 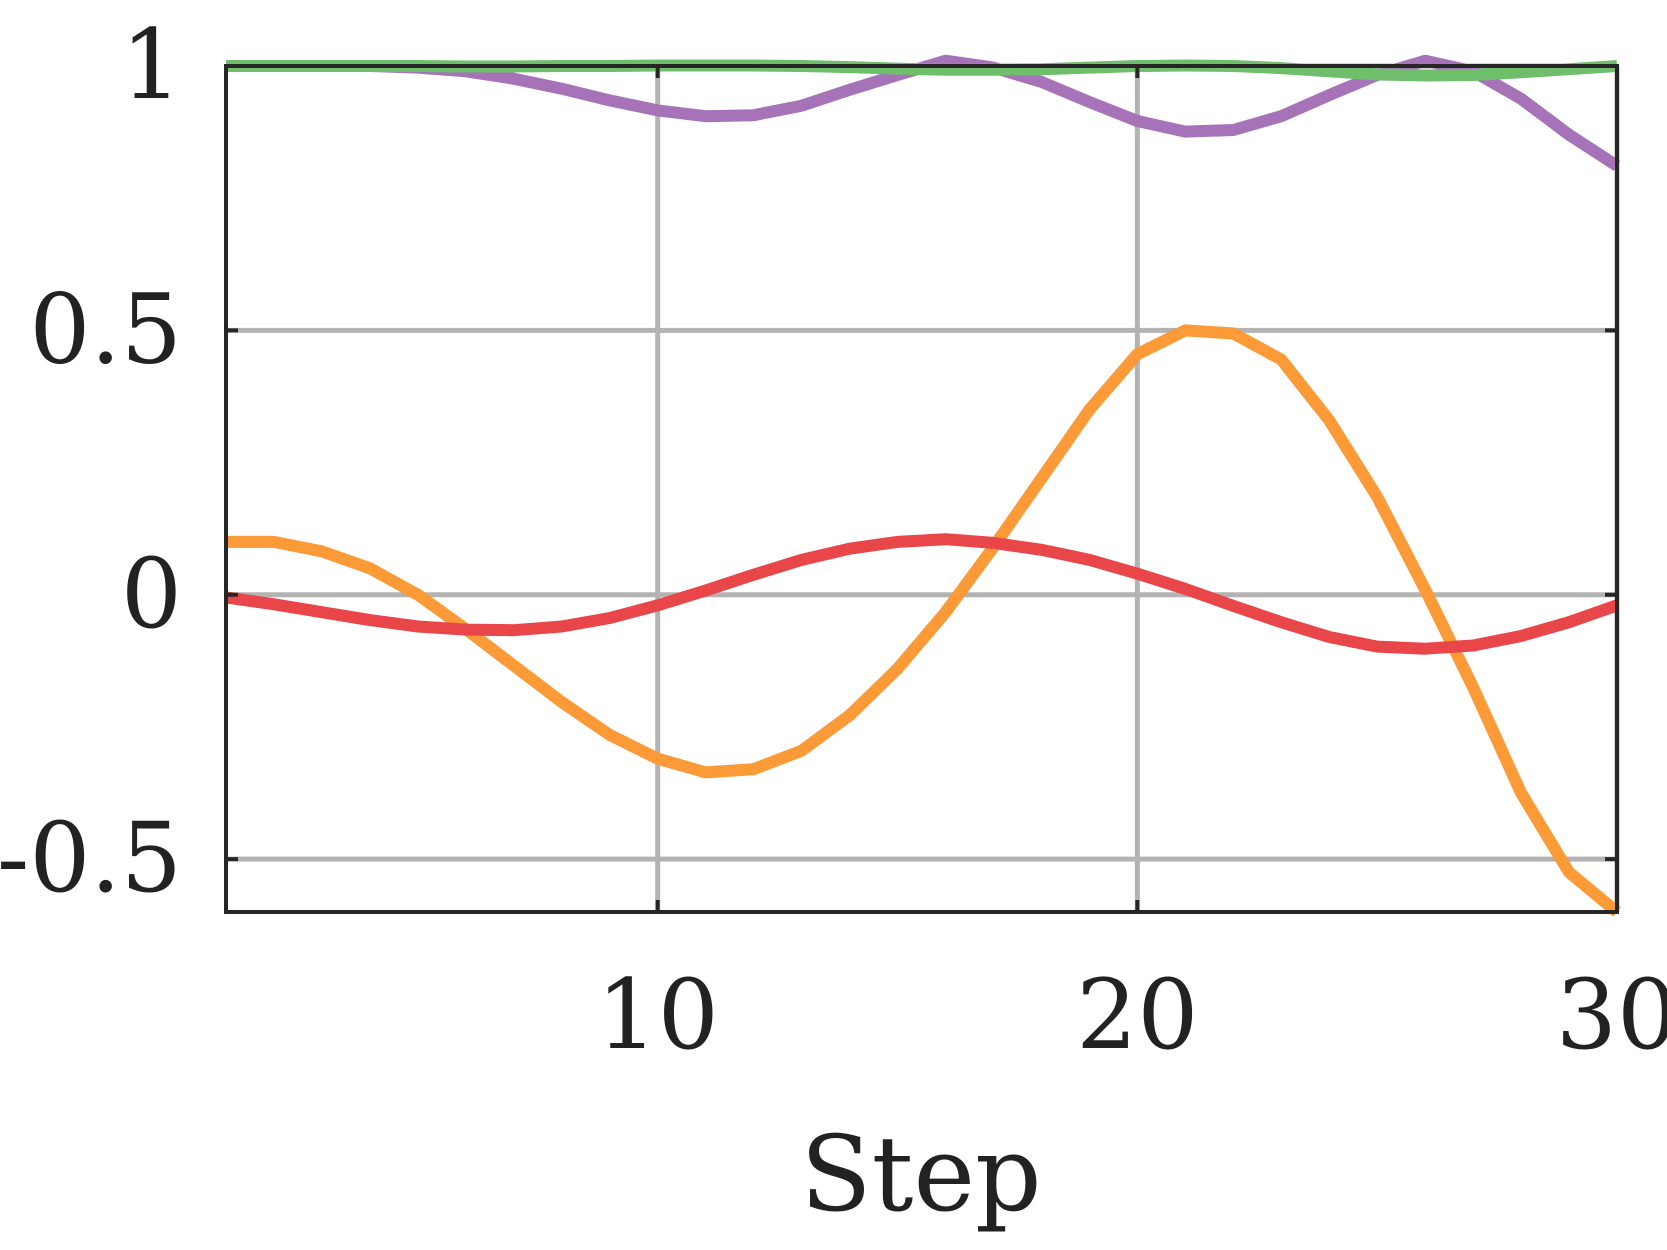 I want to click on x-tick-label: 30, so click(x=1611, y=1015).